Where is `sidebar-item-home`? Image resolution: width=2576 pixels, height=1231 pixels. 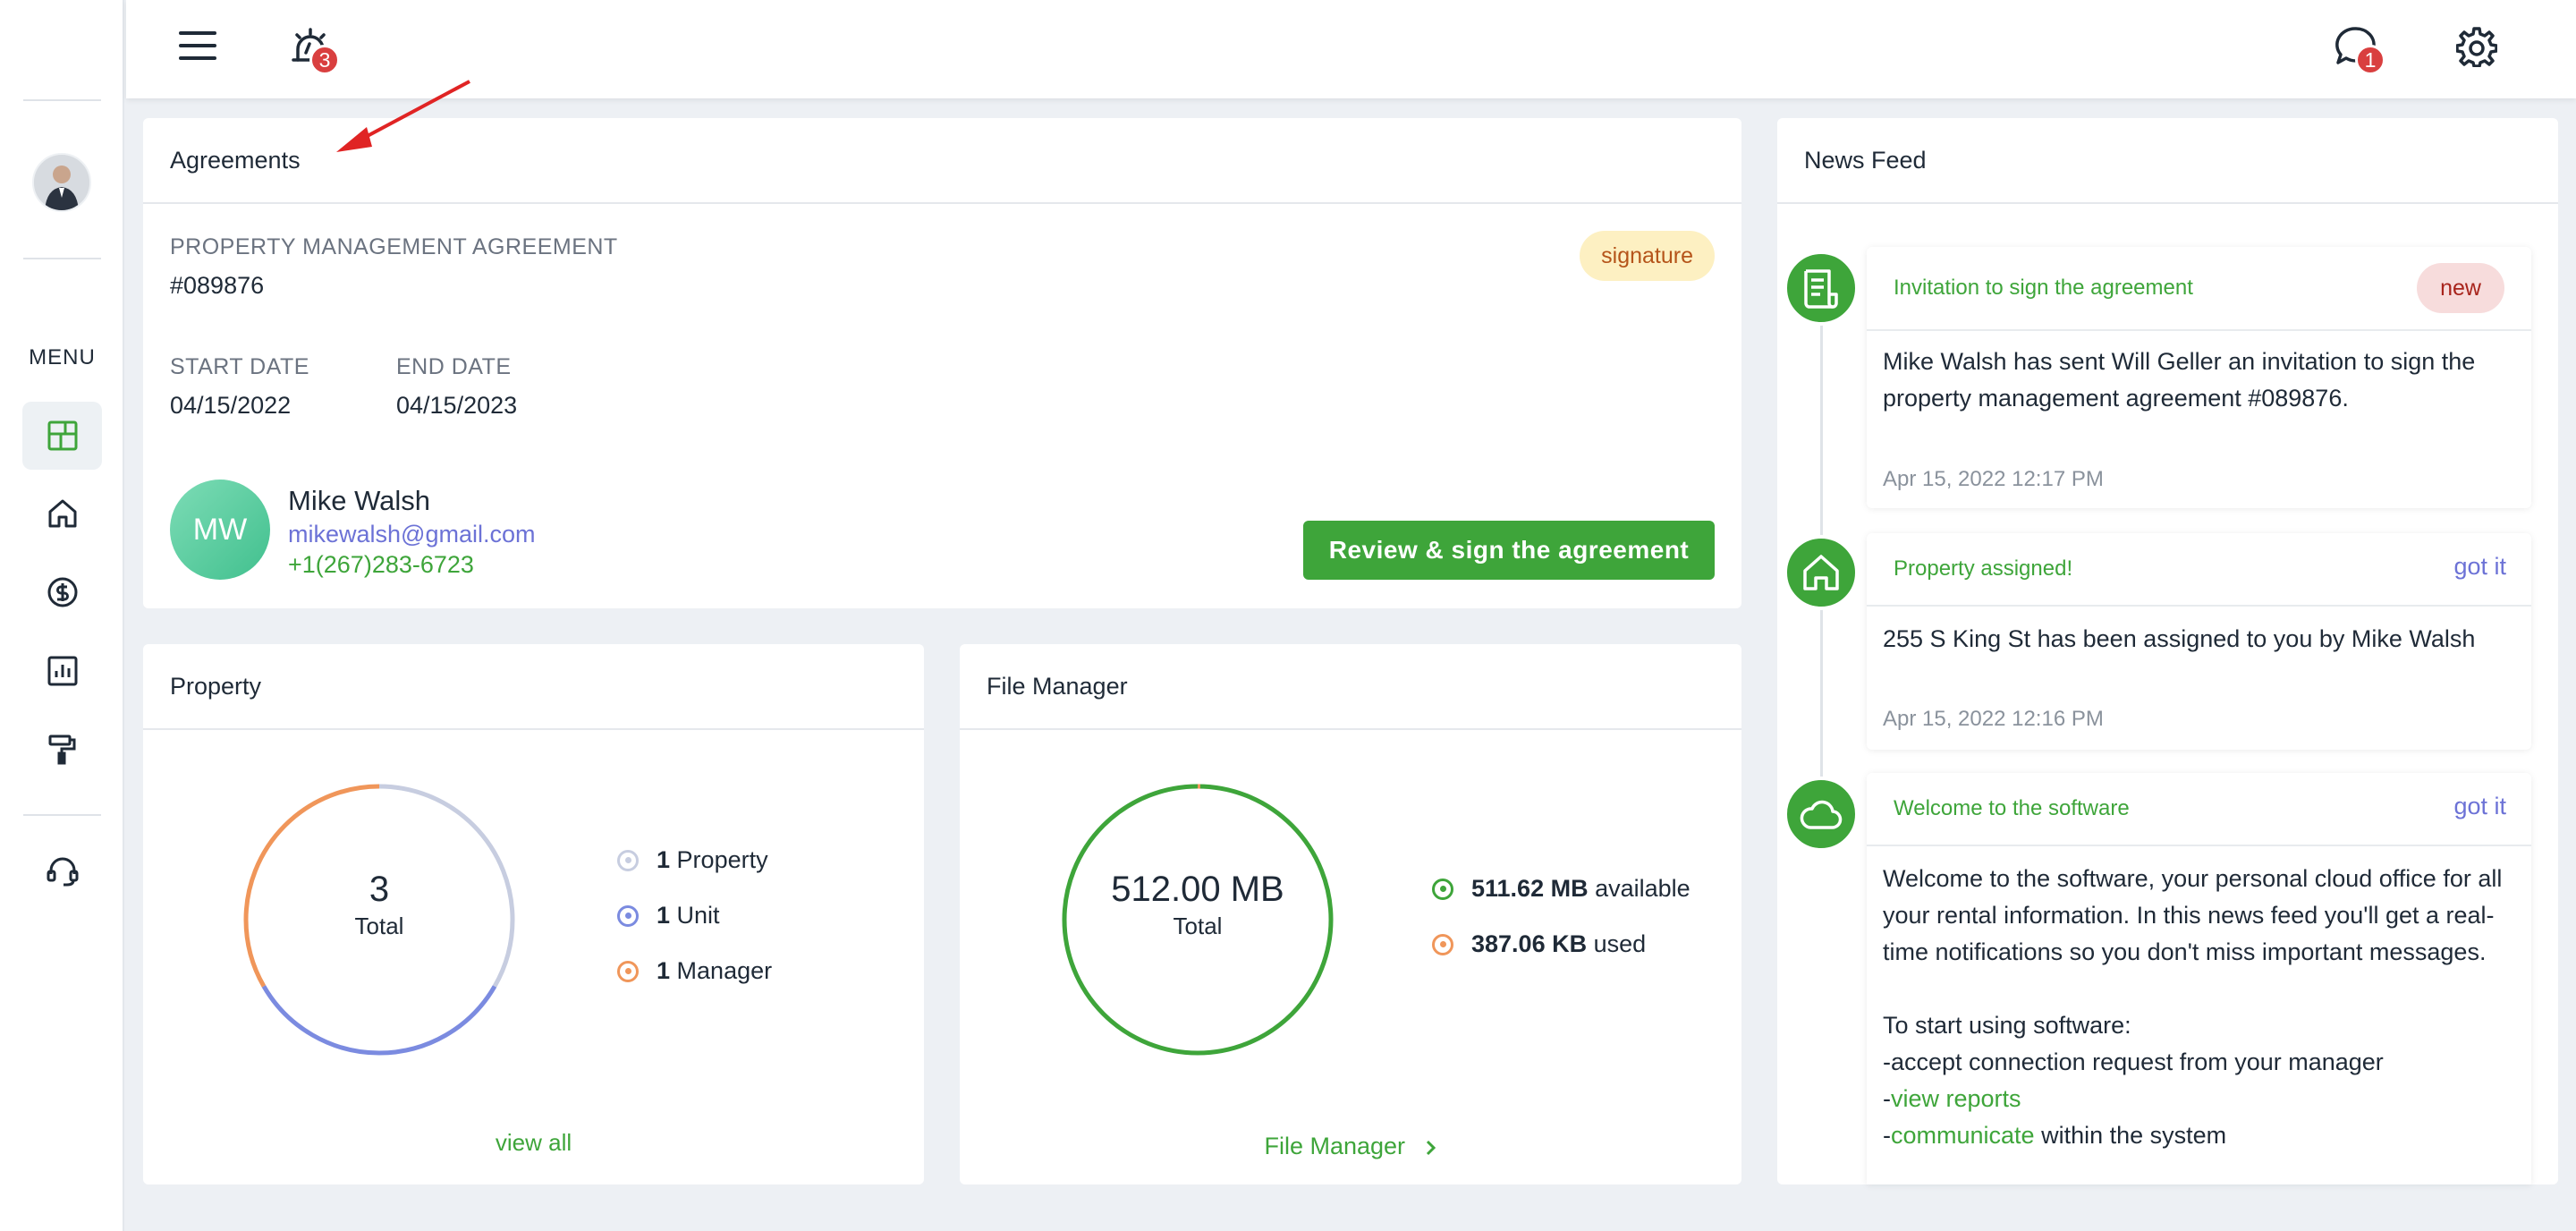 sidebar-item-home is located at coordinates (62, 514).